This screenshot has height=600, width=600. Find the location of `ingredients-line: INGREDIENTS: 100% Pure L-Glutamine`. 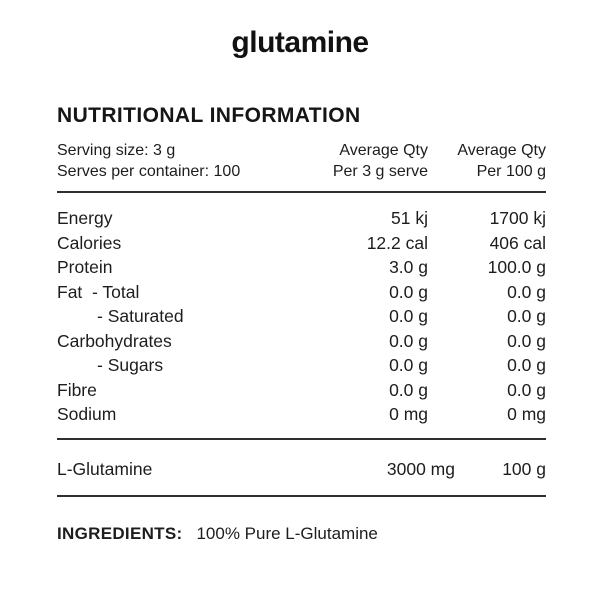

ingredients-line: INGREDIENTS: 100% Pure L-Glutamine is located at coordinates (301, 534).